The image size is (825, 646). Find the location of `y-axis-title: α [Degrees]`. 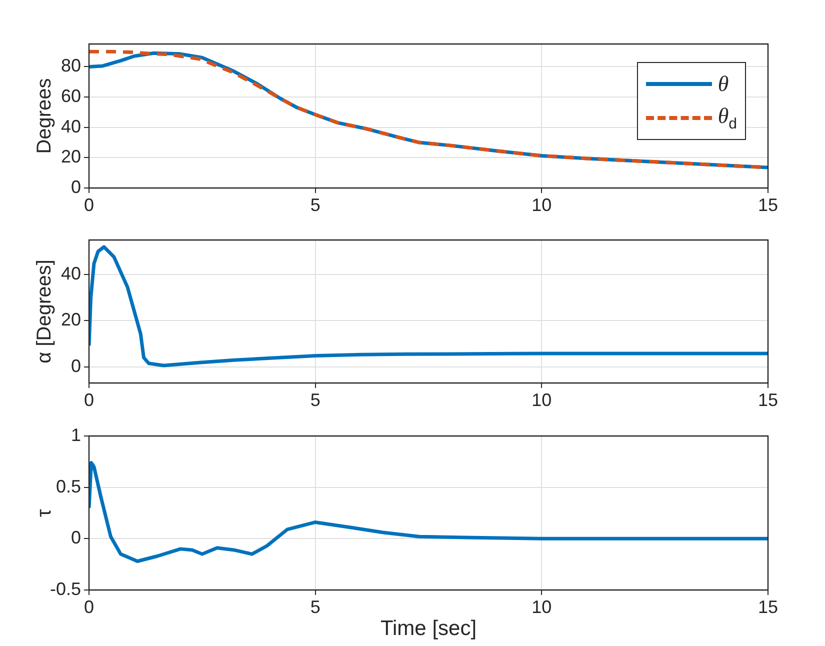

y-axis-title: α [Degrees] is located at coordinates (45, 312).